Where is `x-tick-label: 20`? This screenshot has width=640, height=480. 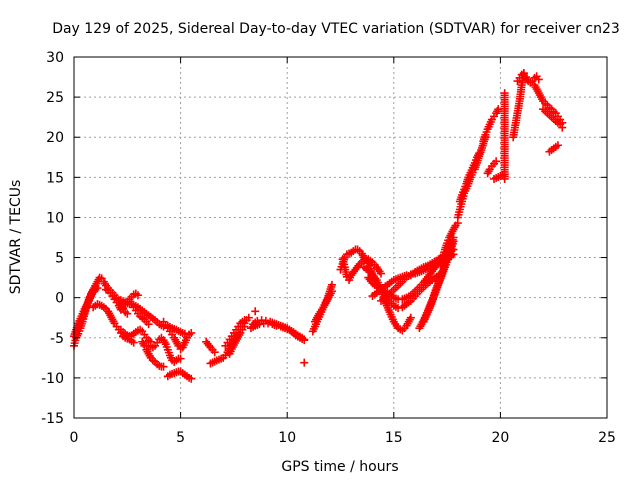
x-tick-label: 20 is located at coordinates (500, 438).